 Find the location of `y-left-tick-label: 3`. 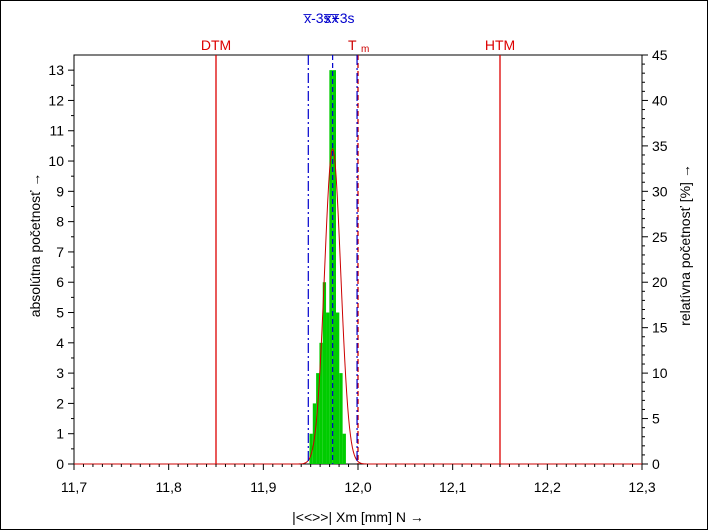

y-left-tick-label: 3 is located at coordinates (60, 373).